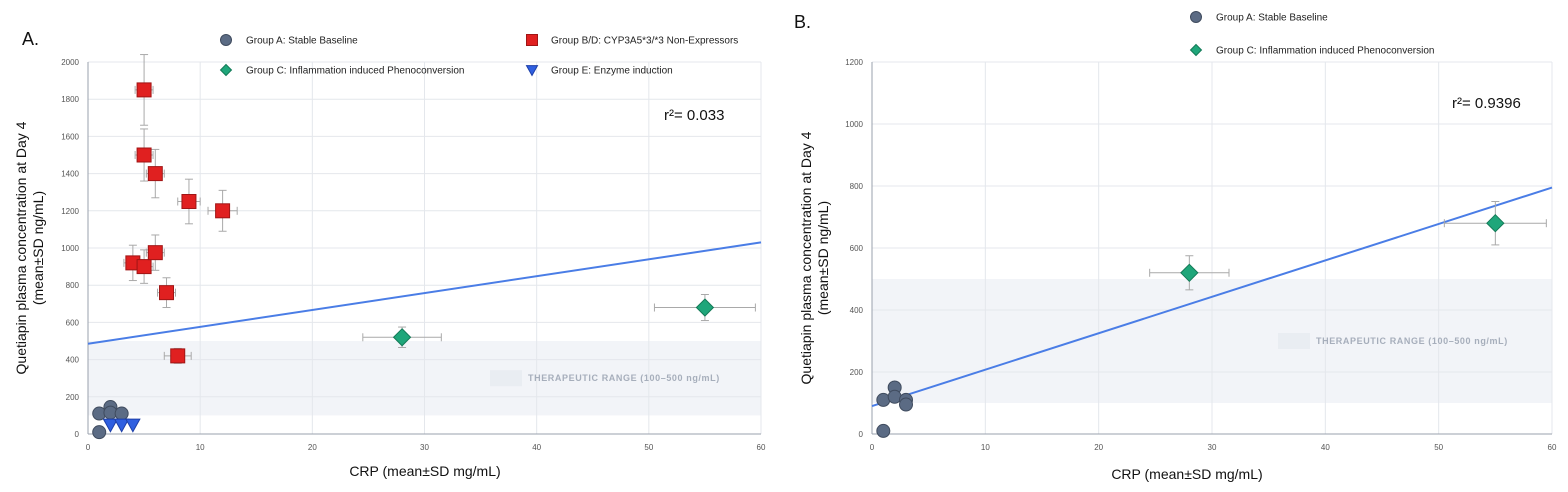 This screenshot has height=492, width=1568. I want to click on series-triangle, so click(121, 425).